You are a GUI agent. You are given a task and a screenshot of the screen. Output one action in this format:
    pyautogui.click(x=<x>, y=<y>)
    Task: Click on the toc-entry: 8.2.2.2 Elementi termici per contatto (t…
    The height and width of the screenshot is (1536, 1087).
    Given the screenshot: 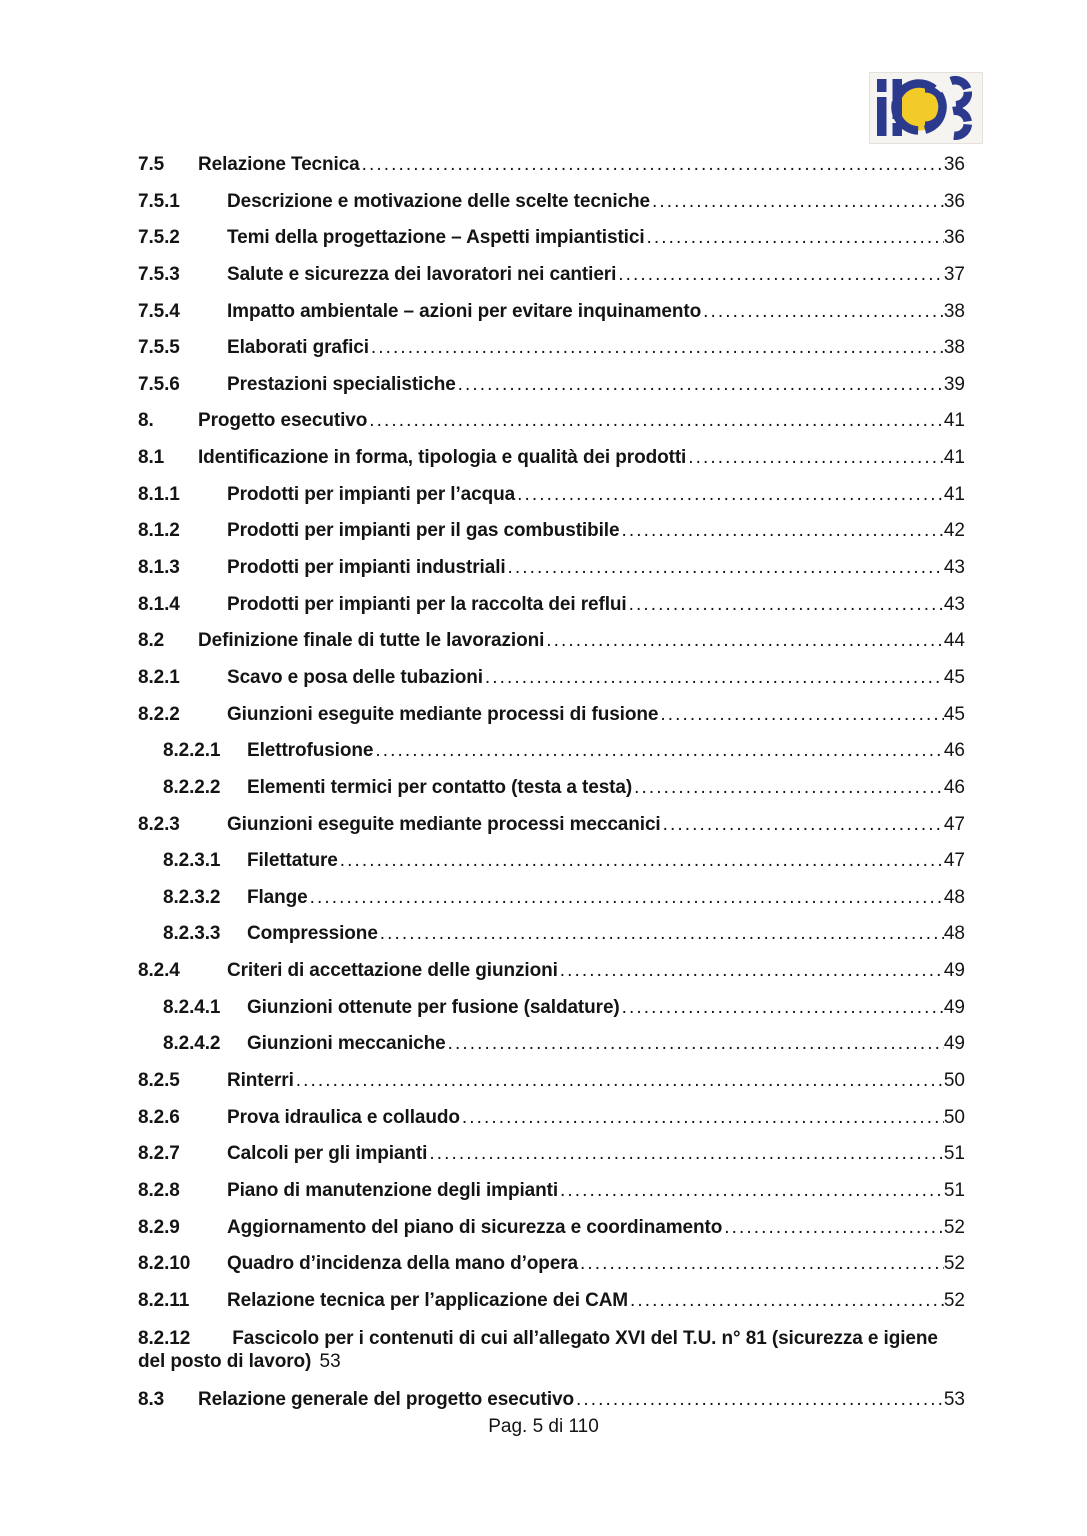 What is the action you would take?
    pyautogui.click(x=551, y=788)
    